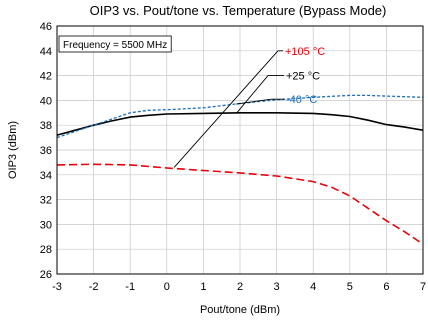  What do you see at coordinates (46, 101) in the screenshot?
I see `y-tick-label: 40` at bounding box center [46, 101].